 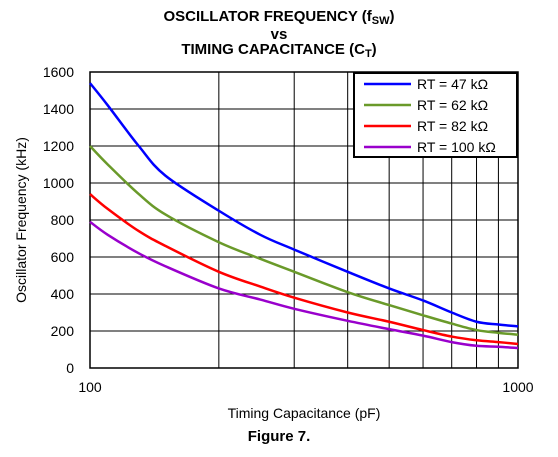 I want to click on y-axis-label: Oscillator Frequency (kHz), so click(x=21, y=220).